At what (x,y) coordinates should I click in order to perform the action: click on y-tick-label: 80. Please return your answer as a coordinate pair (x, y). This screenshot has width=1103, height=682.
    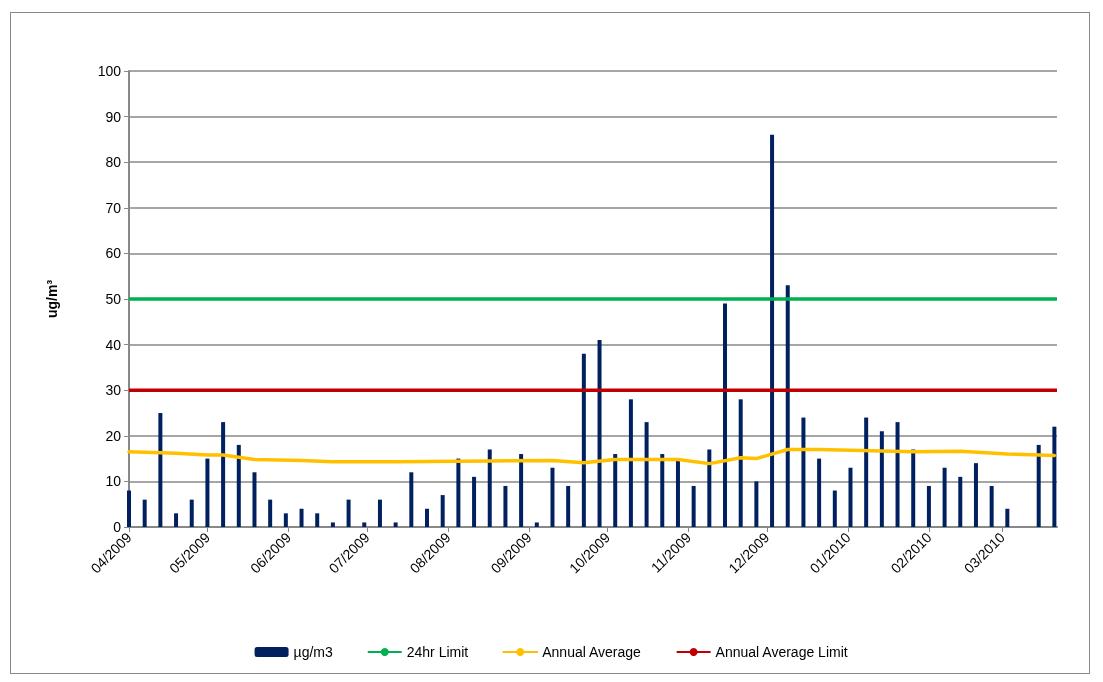
    Looking at the image, I should click on (113, 162).